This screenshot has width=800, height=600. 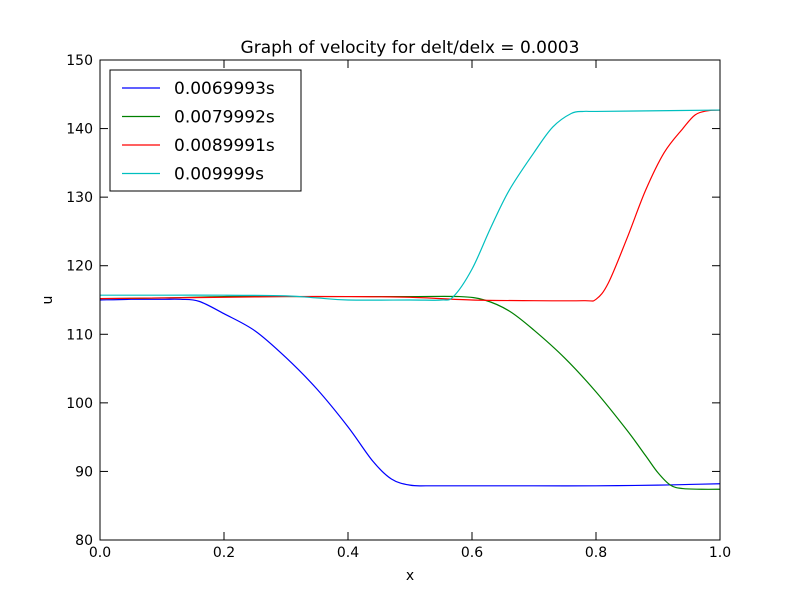 I want to click on y-tick-label: 90, so click(x=84, y=472).